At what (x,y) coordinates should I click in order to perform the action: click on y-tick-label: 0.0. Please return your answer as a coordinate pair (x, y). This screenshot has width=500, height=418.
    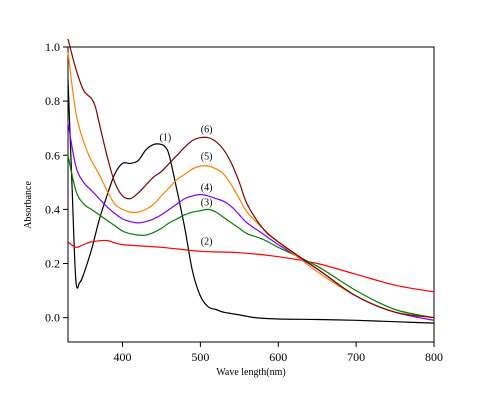
    Looking at the image, I should click on (52, 318).